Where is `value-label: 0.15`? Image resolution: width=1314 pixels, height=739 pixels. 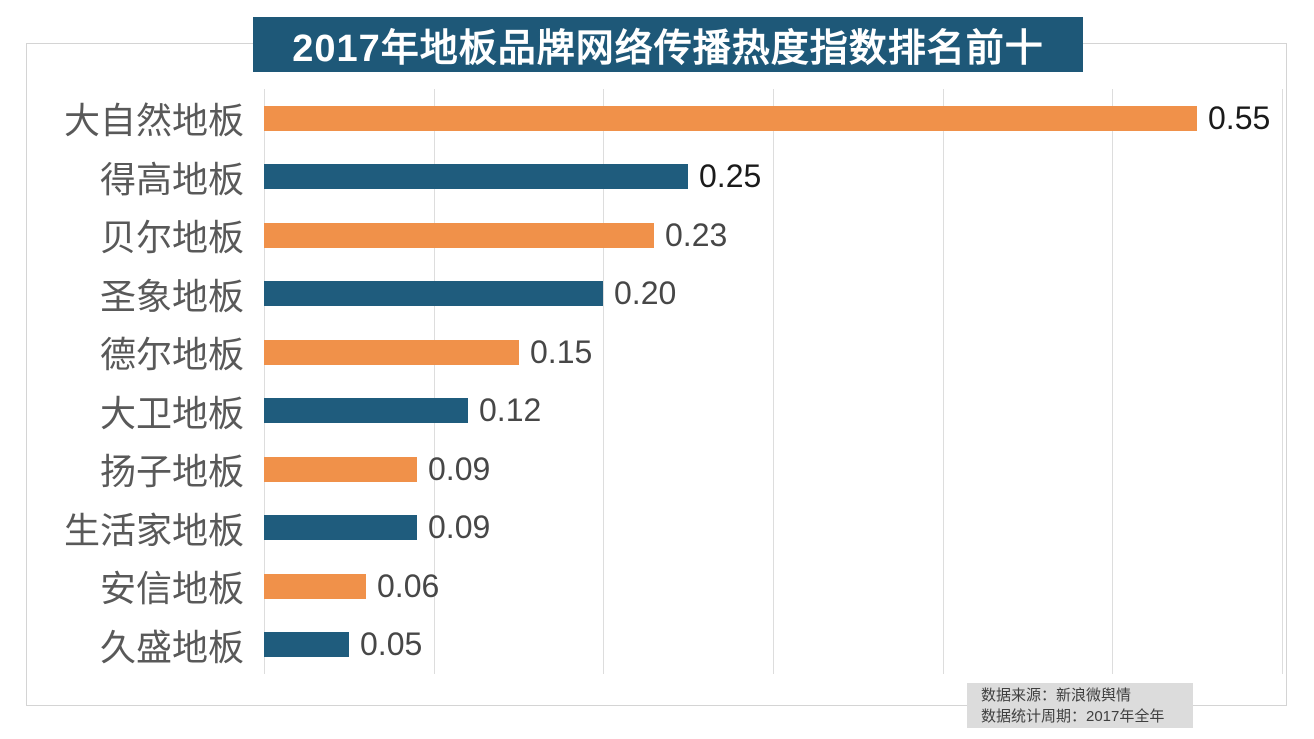 value-label: 0.15 is located at coordinates (561, 351).